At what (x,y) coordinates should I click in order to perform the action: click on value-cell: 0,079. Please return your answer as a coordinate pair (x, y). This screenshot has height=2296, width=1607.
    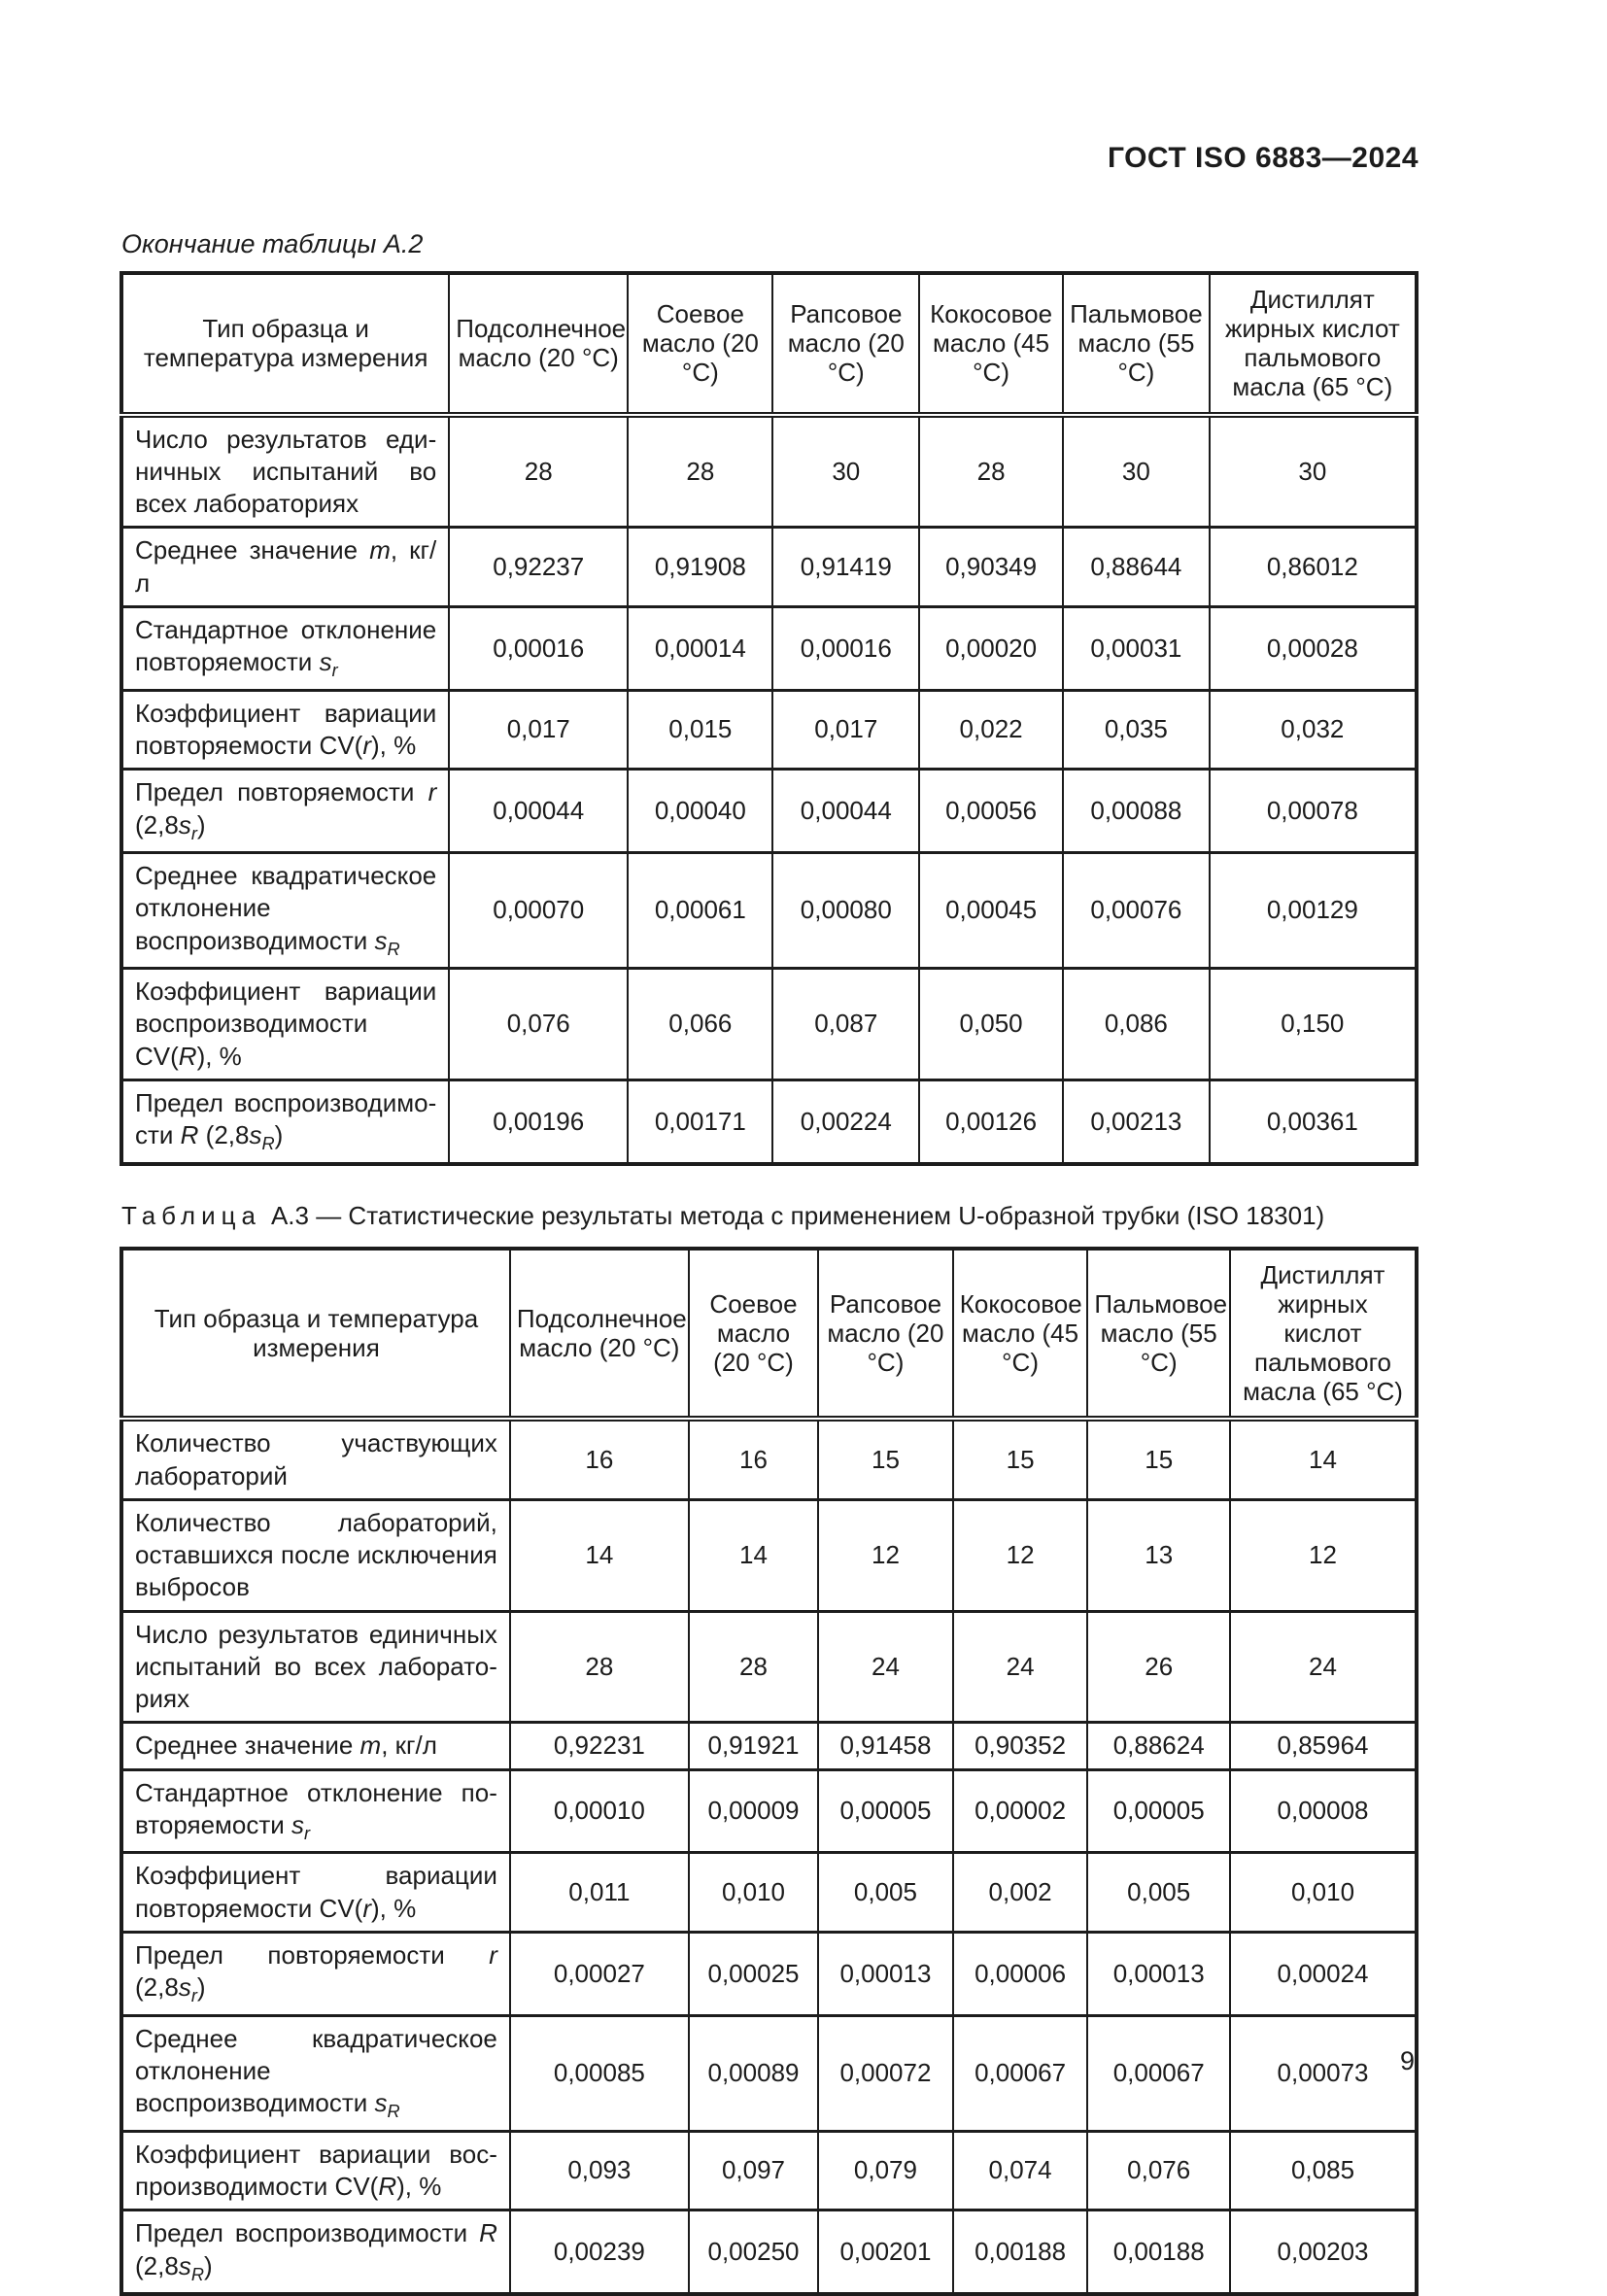
    Looking at the image, I should click on (885, 2170).